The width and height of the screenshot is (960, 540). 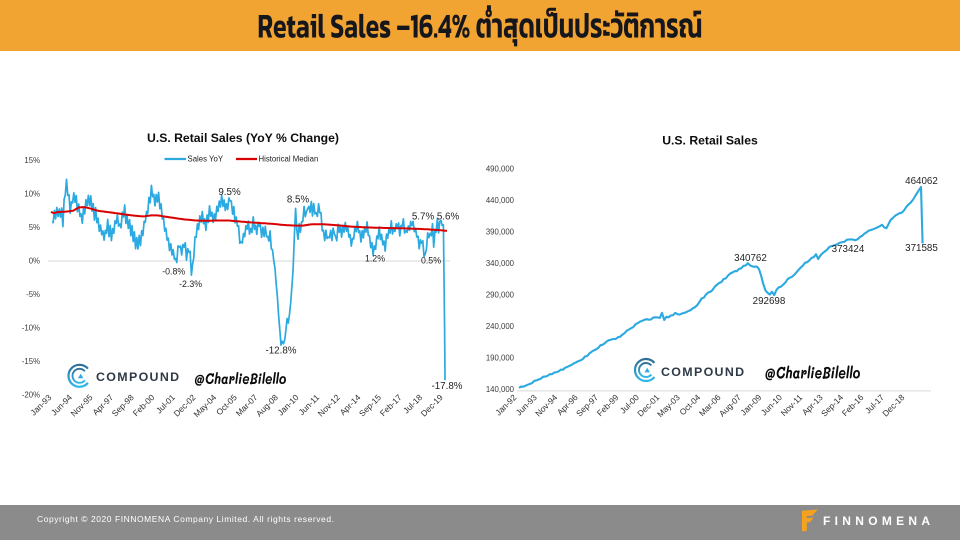 What do you see at coordinates (243, 138) in the screenshot?
I see `svg-text:U.S. Retail Sales (YoY % Chang: U.S. Retail Sales (YoY % Change)` at bounding box center [243, 138].